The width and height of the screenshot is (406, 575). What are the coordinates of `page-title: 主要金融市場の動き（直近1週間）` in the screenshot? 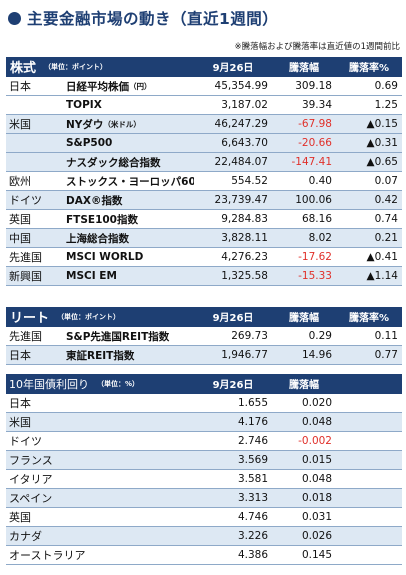 It's located at (153, 19).